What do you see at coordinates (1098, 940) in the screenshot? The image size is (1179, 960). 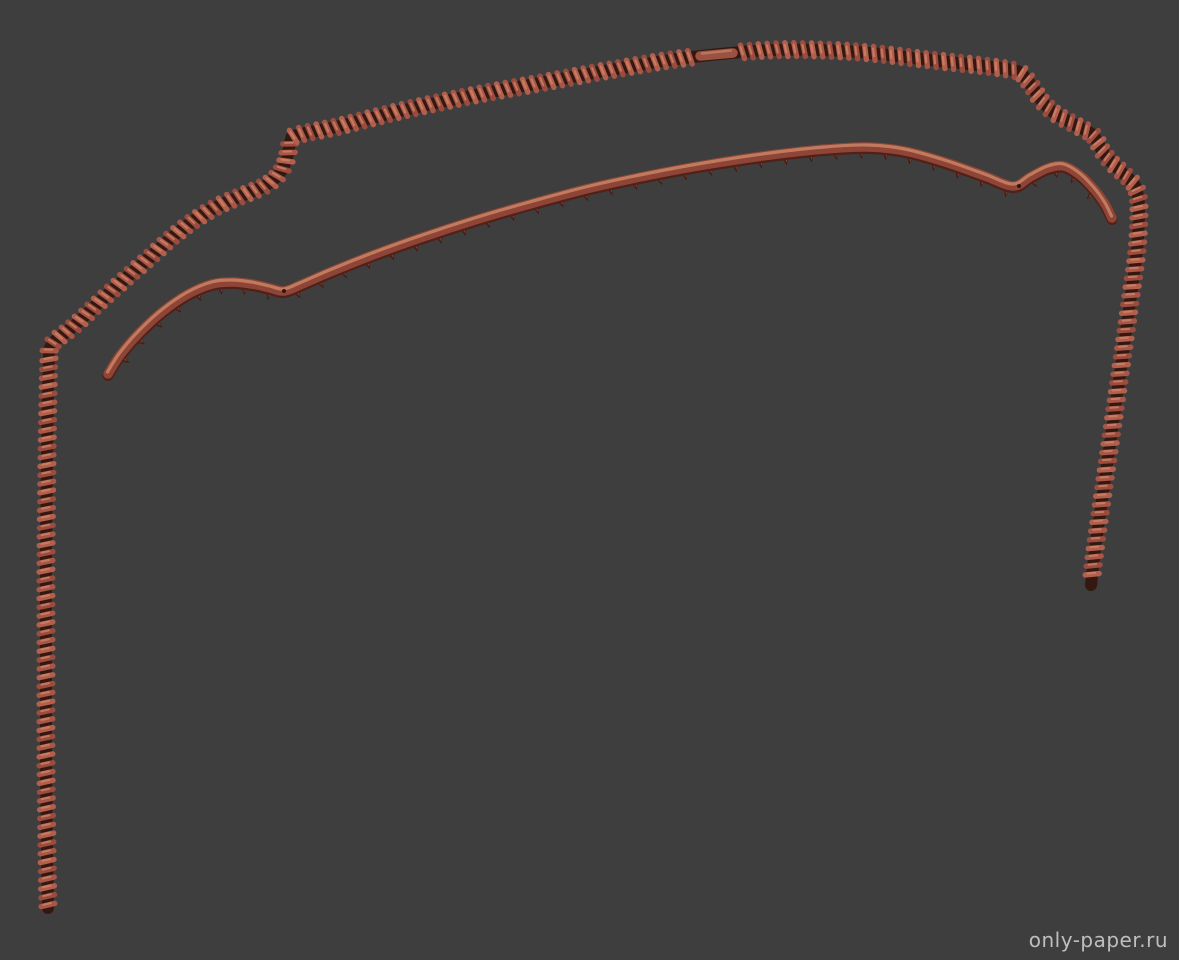 I see `watermark: only-paper.ru` at bounding box center [1098, 940].